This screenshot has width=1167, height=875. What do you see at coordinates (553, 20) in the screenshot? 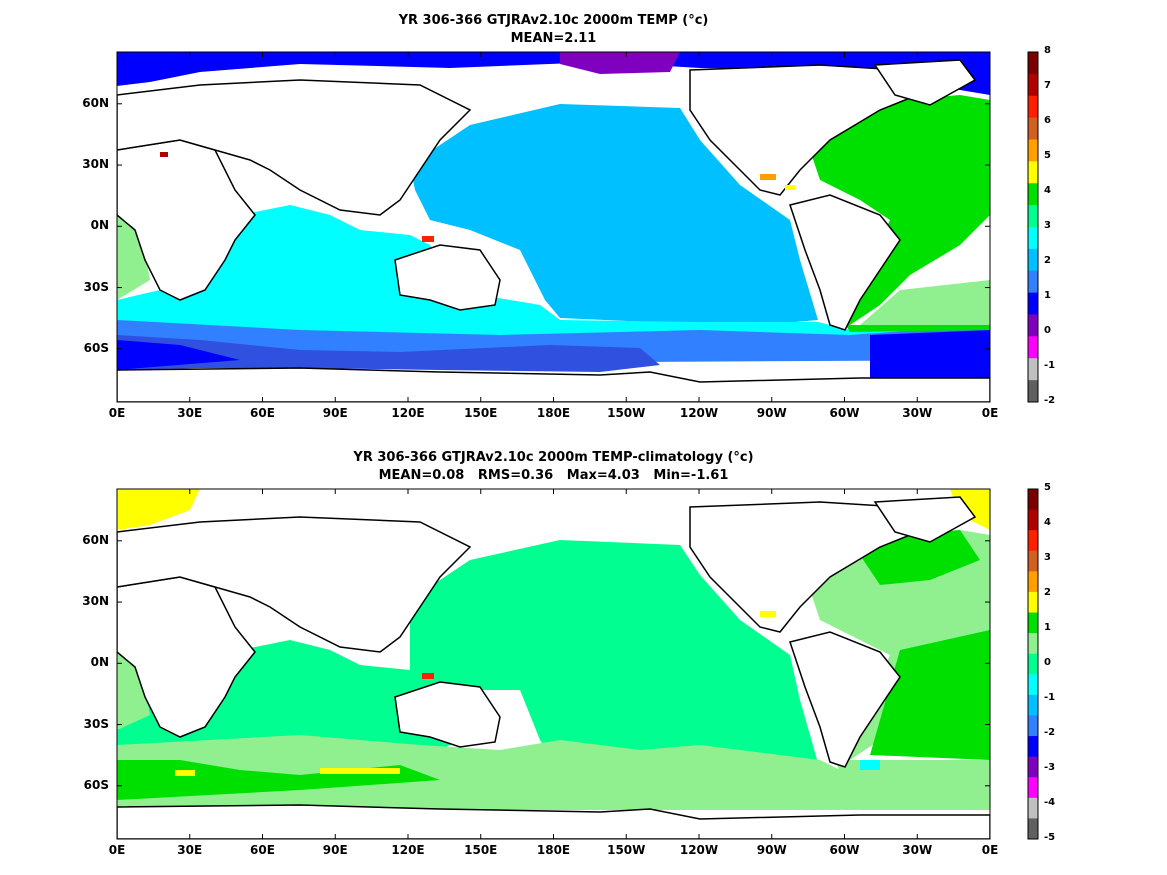
I see `panel1-title: YR 306-366 GTJRAv2.10c 2000m TEMP (°c)` at bounding box center [553, 20].